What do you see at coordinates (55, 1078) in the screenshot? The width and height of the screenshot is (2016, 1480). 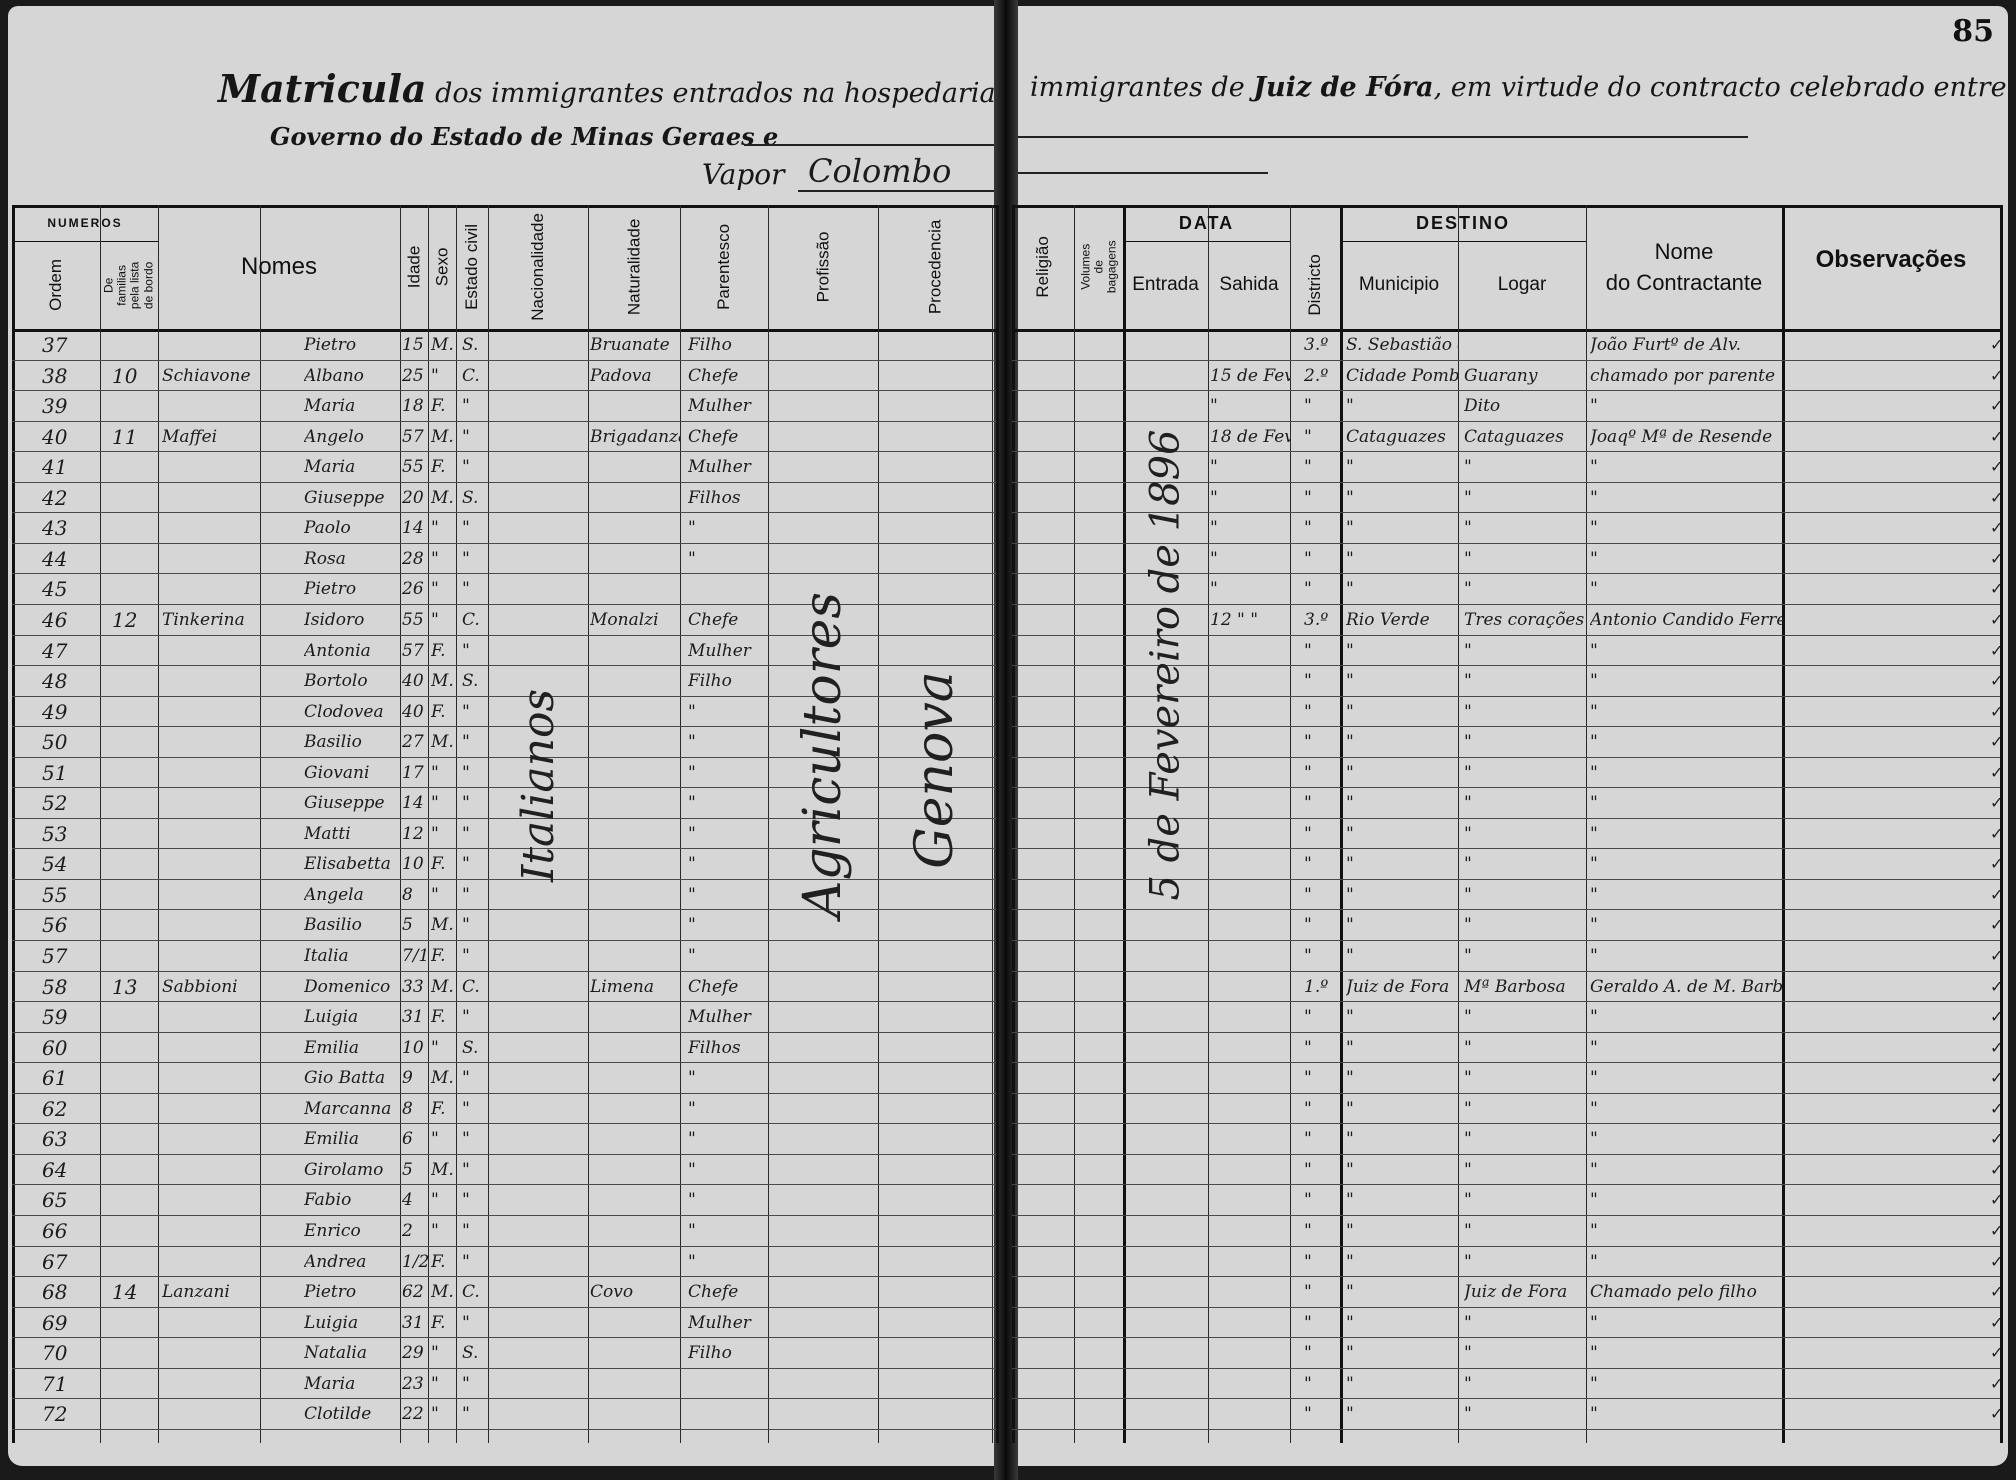 I see `cell-ordem: 61` at bounding box center [55, 1078].